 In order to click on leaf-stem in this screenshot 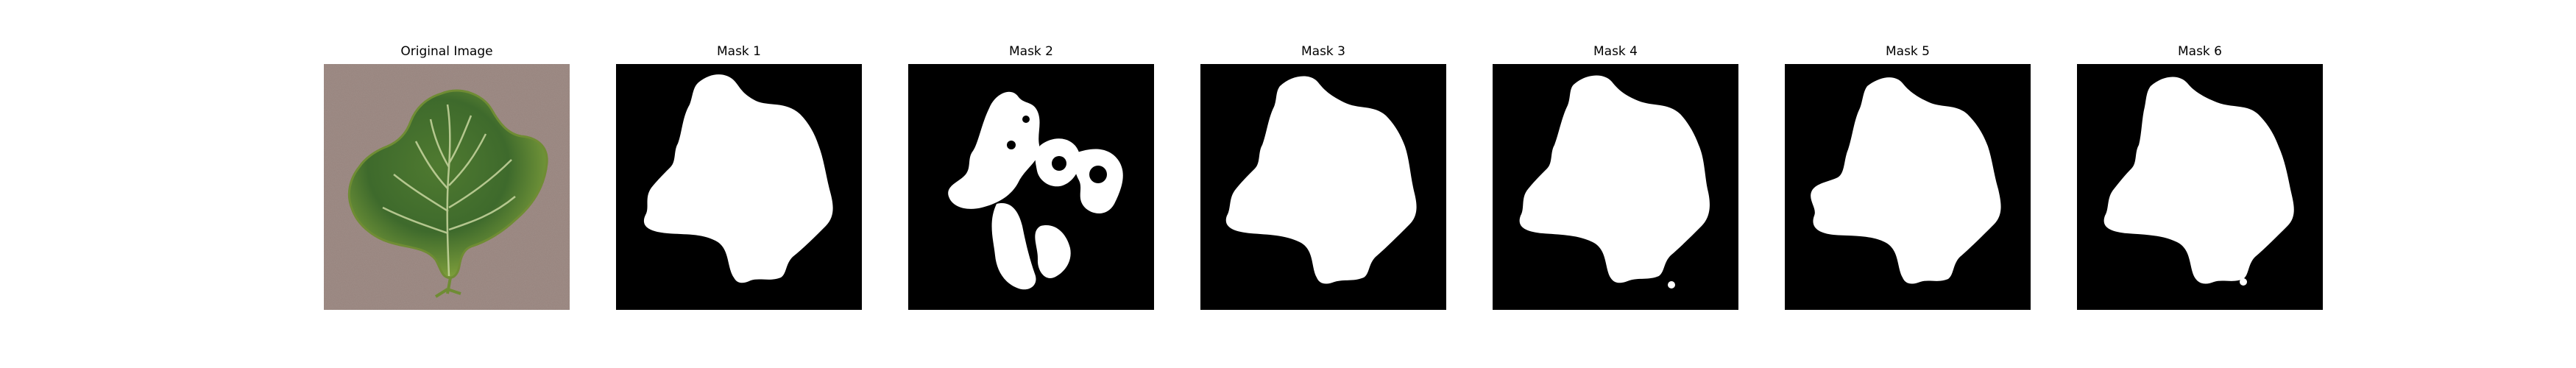, I will do `click(447, 287)`.